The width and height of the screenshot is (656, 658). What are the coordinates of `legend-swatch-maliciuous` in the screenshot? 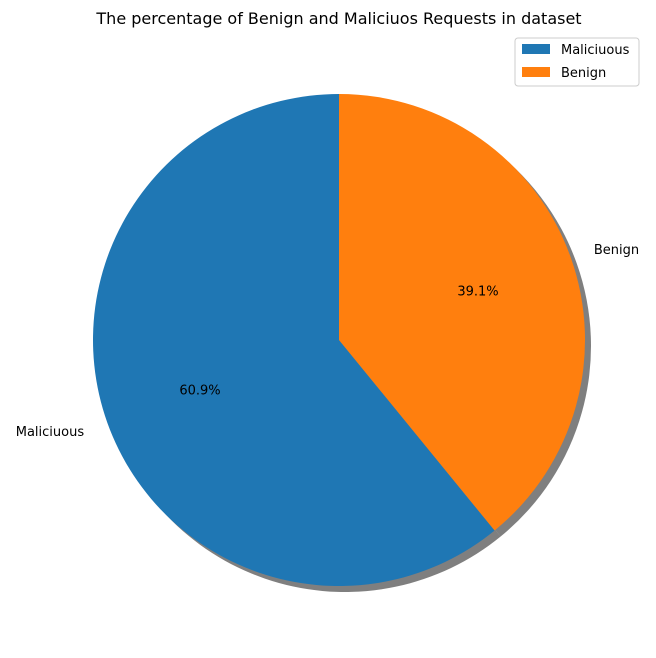 It's located at (536, 49).